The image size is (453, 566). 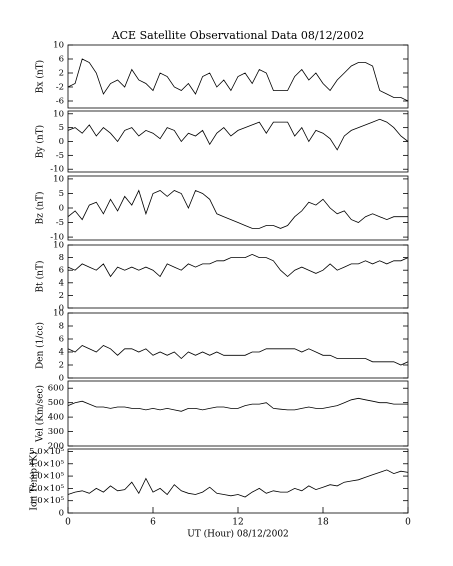 What do you see at coordinates (56, 389) in the screenshot?
I see `y-tick-label: 600` at bounding box center [56, 389].